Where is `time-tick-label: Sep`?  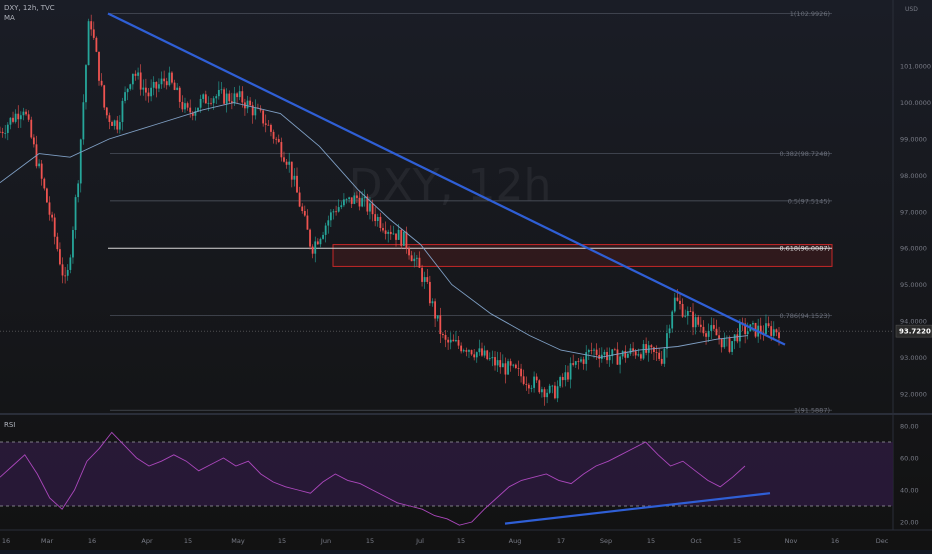
time-tick-label: Sep is located at coordinates (606, 541).